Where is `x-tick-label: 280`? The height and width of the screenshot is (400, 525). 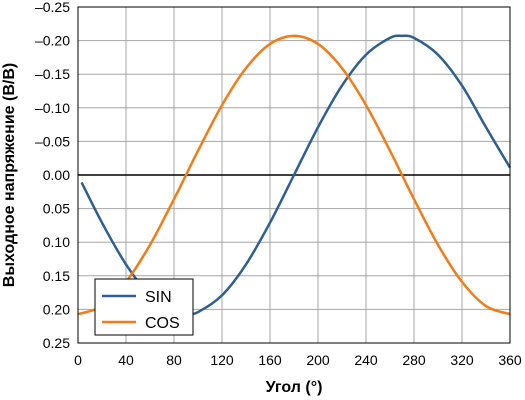
x-tick-label: 280 is located at coordinates (414, 360).